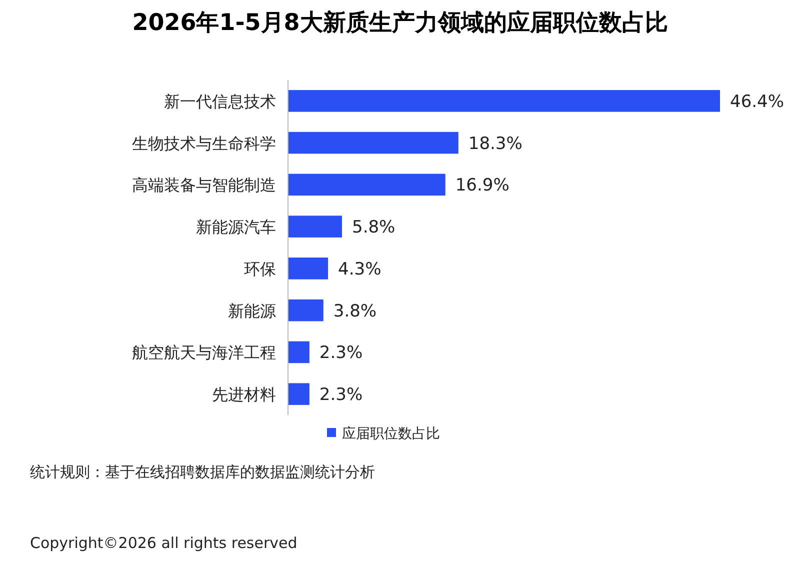 Image resolution: width=800 pixels, height=572 pixels. What do you see at coordinates (204, 352) in the screenshot?
I see `y-tick-label: 航空航天与海洋工程` at bounding box center [204, 352].